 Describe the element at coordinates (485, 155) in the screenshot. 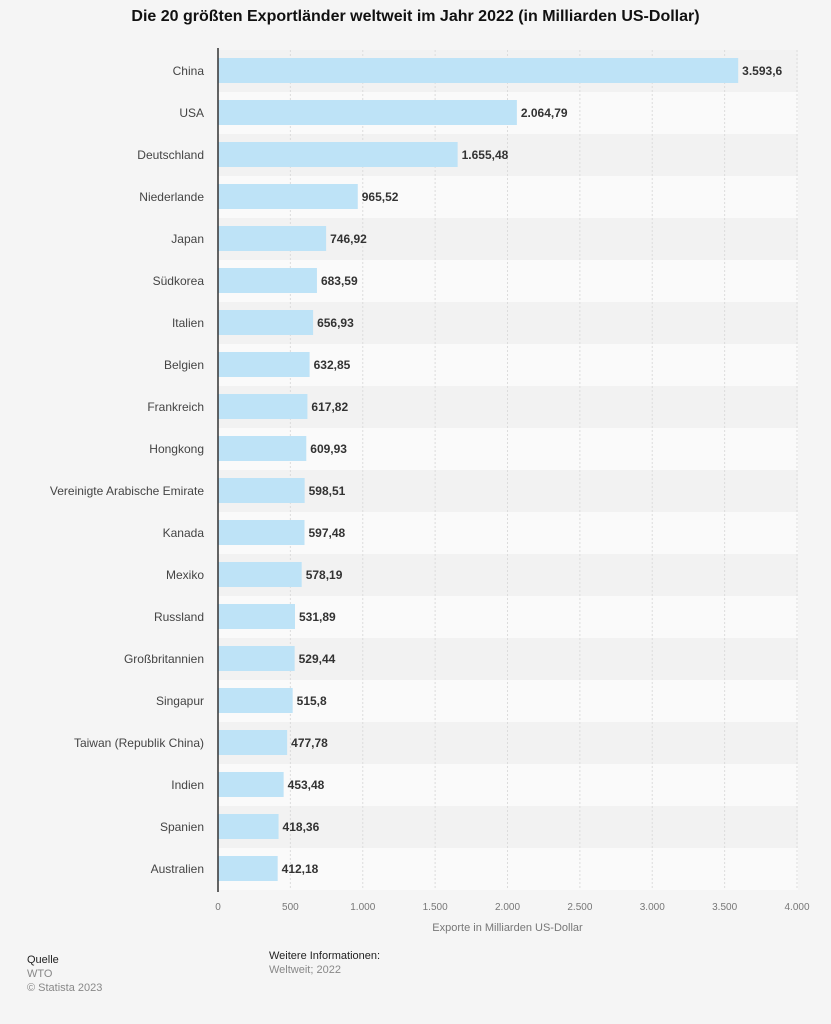

I see `data-label: 1.655,48` at that location.